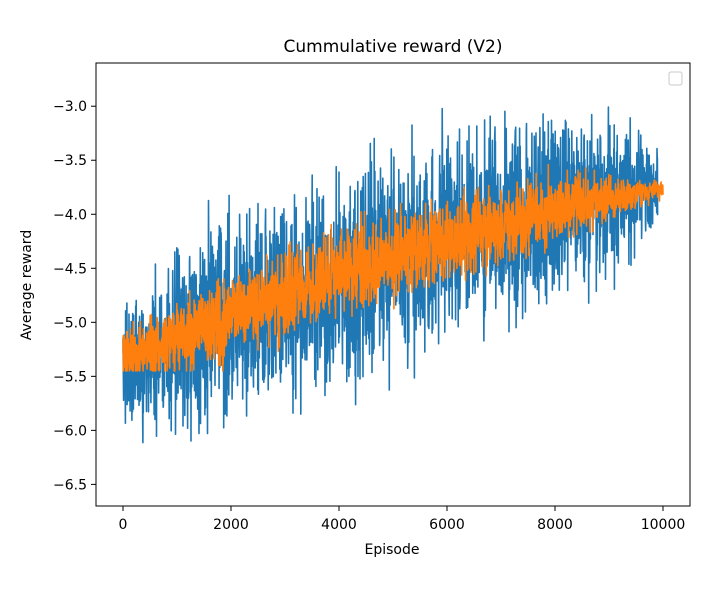 The height and width of the screenshot is (595, 725). I want to click on y-tick-label: −6.5, so click(70, 485).